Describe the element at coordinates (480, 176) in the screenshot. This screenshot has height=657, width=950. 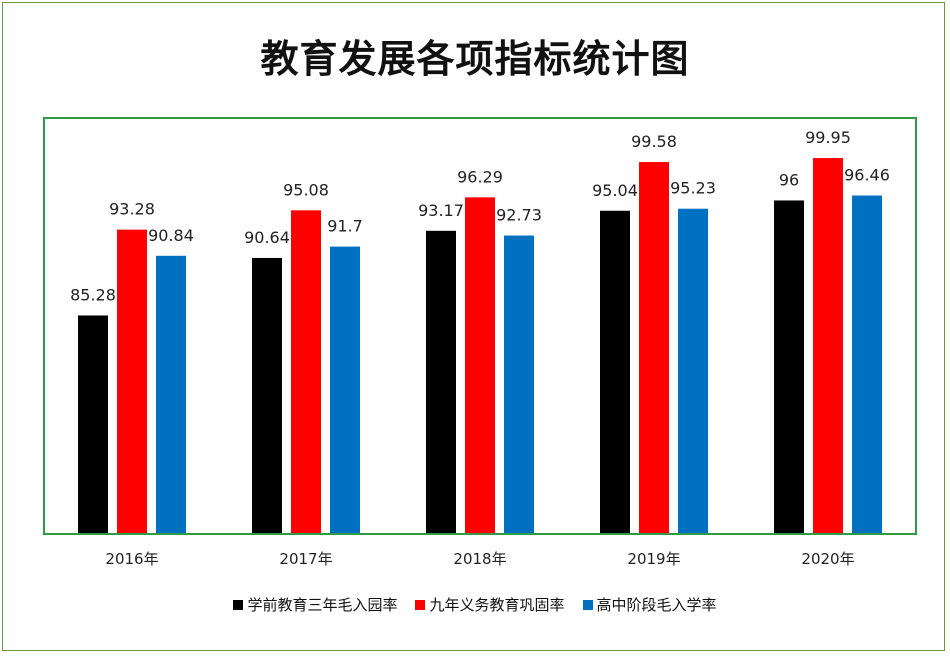
I see `data-label-compulsory-2: 96.29` at that location.